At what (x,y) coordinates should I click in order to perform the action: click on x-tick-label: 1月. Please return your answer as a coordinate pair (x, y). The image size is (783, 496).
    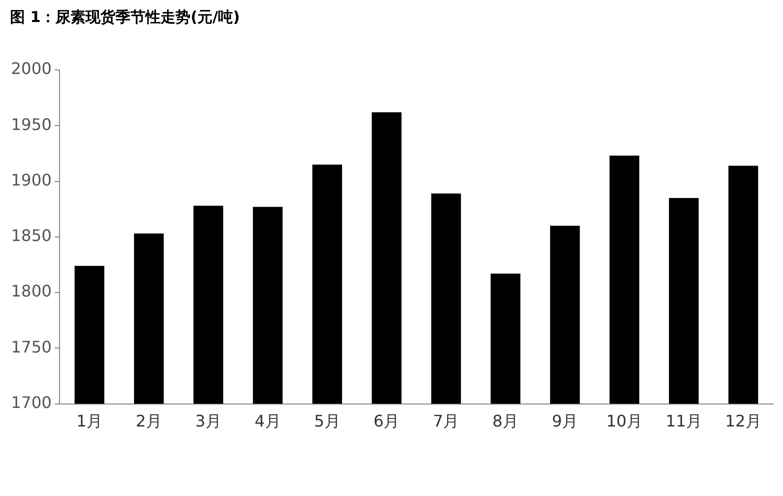
    Looking at the image, I should click on (89, 421).